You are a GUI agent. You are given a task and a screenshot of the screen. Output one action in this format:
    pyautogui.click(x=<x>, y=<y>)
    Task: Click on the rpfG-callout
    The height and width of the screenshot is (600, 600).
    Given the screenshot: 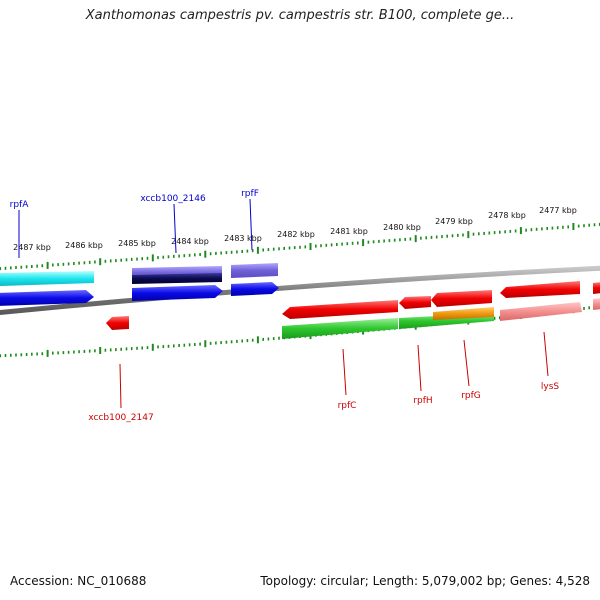 What is the action you would take?
    pyautogui.click(x=466, y=363)
    